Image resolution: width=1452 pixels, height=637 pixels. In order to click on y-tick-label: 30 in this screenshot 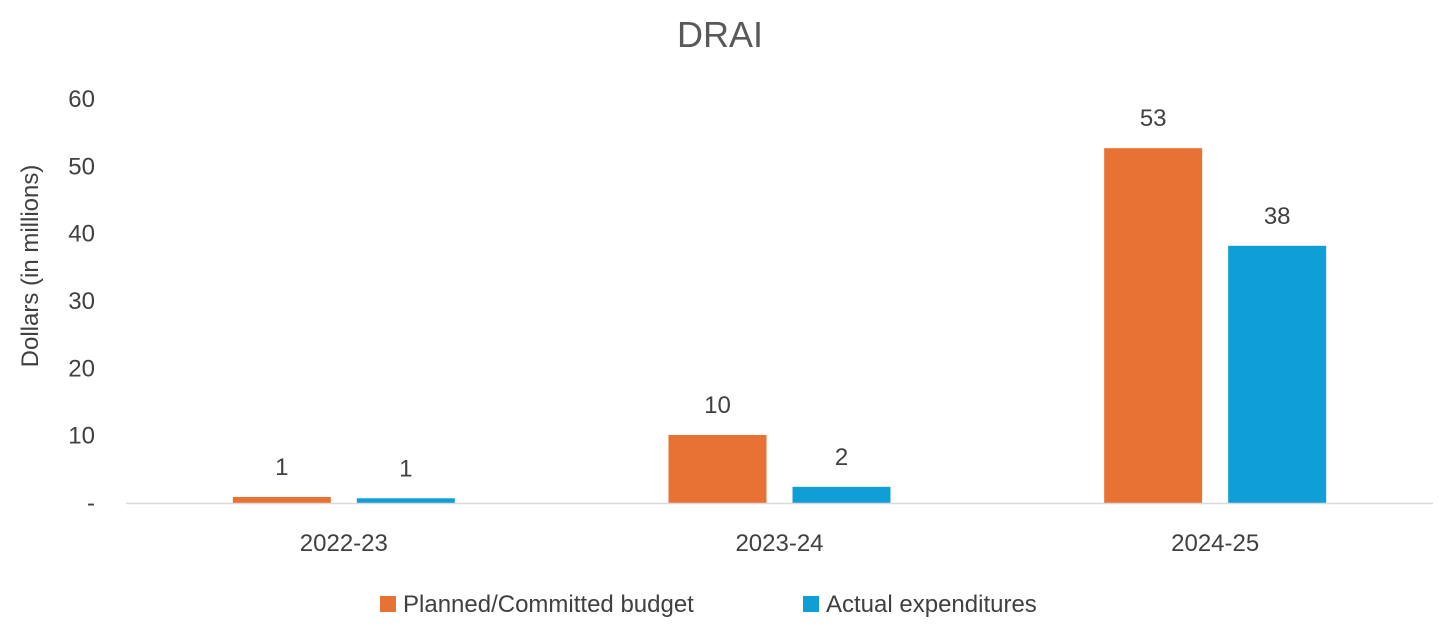, I will do `click(81, 301)`.